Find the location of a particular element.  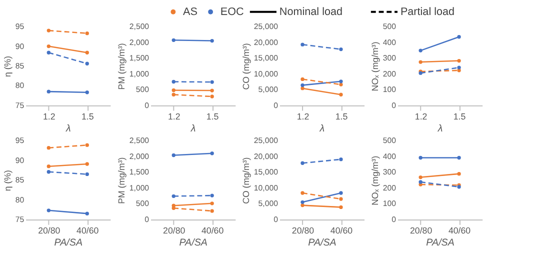

y-tick-label: 90 is located at coordinates (20, 46).